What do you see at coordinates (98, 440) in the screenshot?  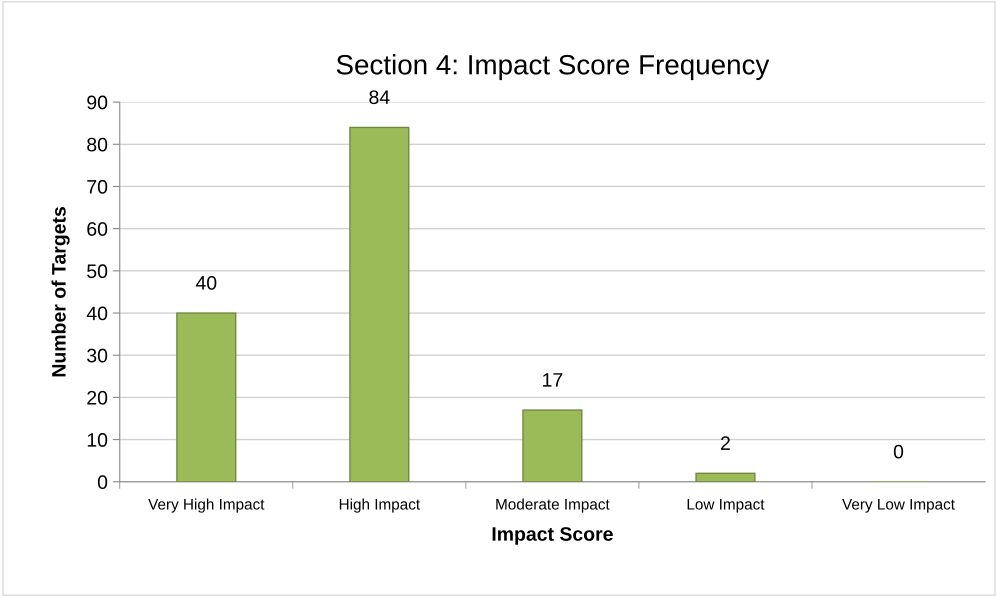 I see `y-tick-label: 10` at bounding box center [98, 440].